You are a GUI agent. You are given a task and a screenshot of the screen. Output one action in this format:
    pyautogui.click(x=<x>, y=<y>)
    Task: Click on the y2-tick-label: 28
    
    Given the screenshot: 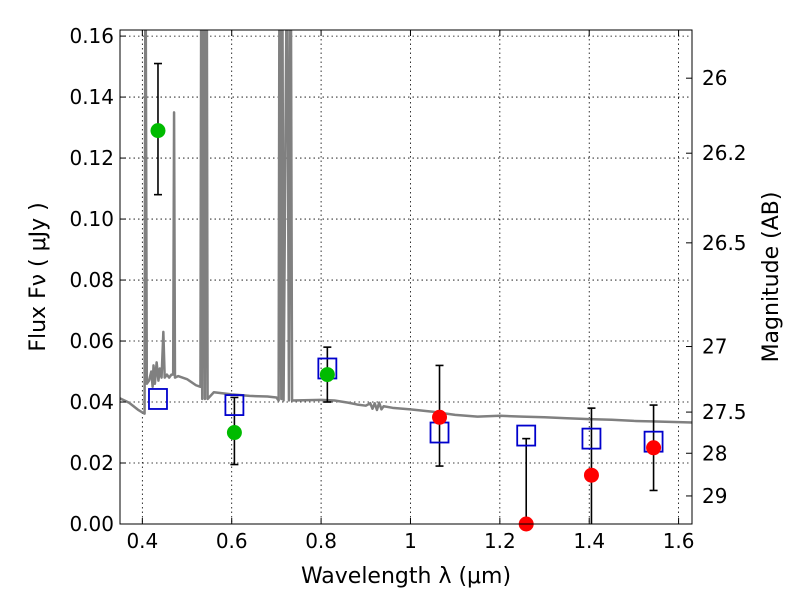 What is the action you would take?
    pyautogui.click(x=714, y=453)
    